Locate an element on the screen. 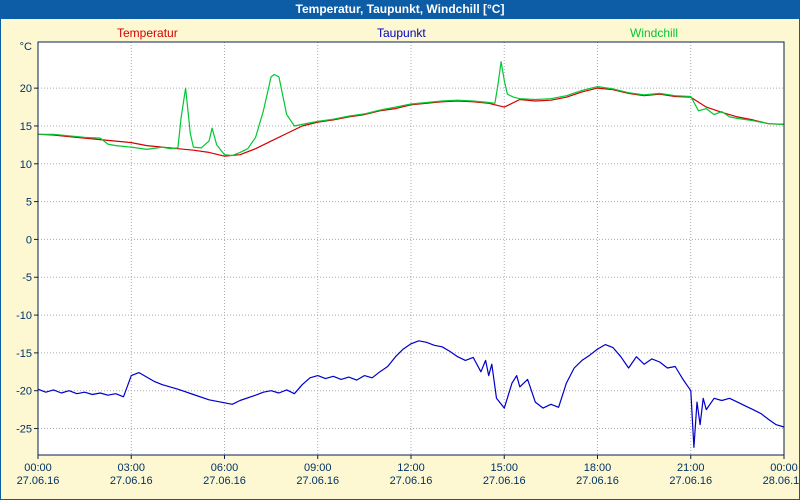 The image size is (800, 500). ytick-label: 20 is located at coordinates (26, 89).